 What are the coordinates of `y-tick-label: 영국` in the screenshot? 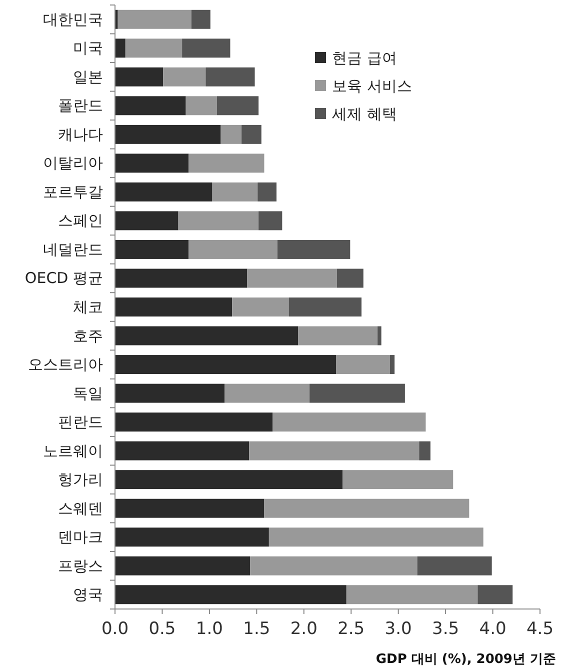 It's located at (88, 595).